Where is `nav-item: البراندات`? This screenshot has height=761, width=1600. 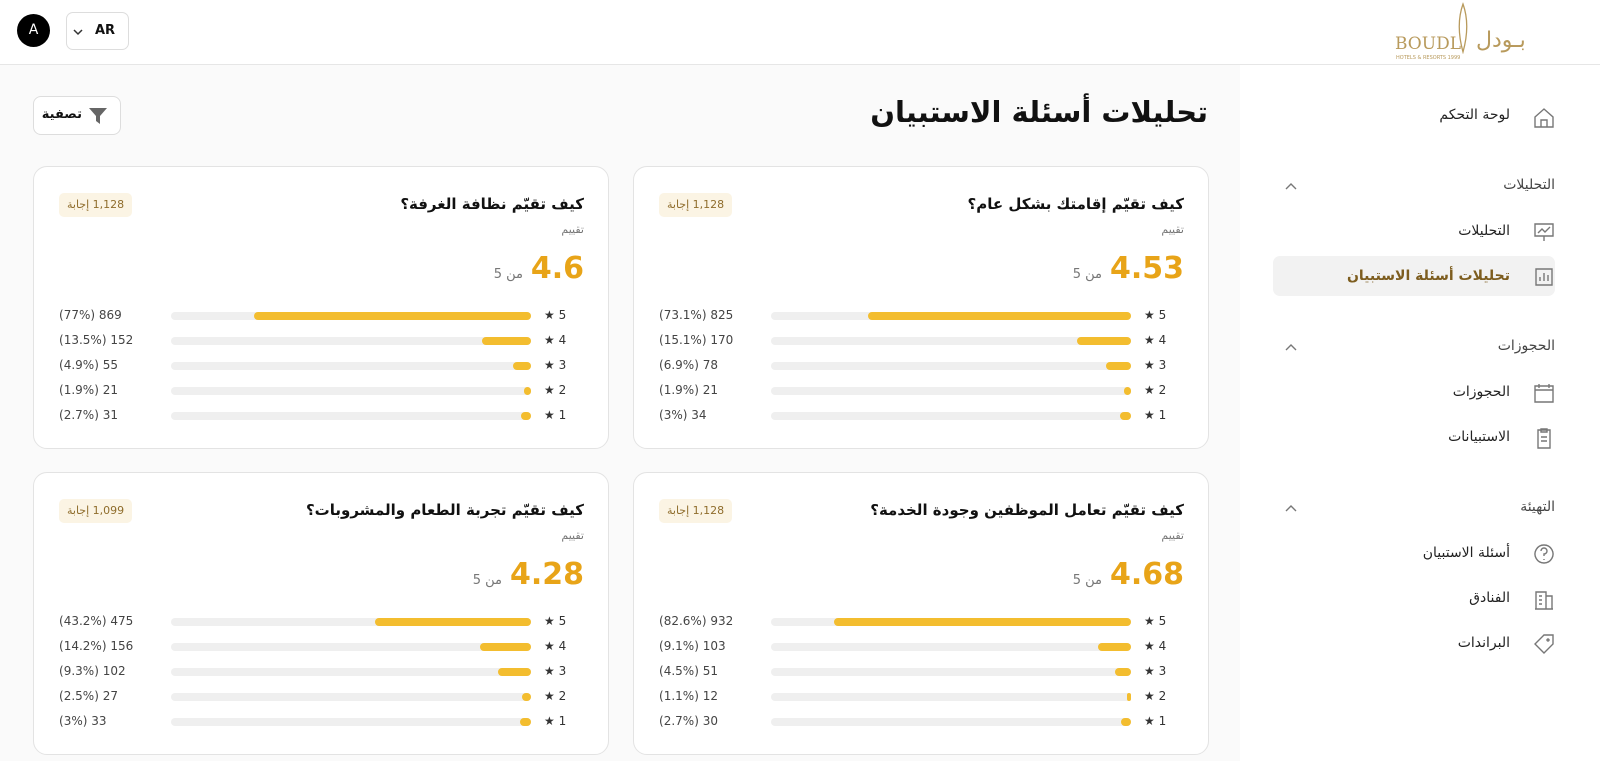 nav-item: البراندات is located at coordinates (1483, 643).